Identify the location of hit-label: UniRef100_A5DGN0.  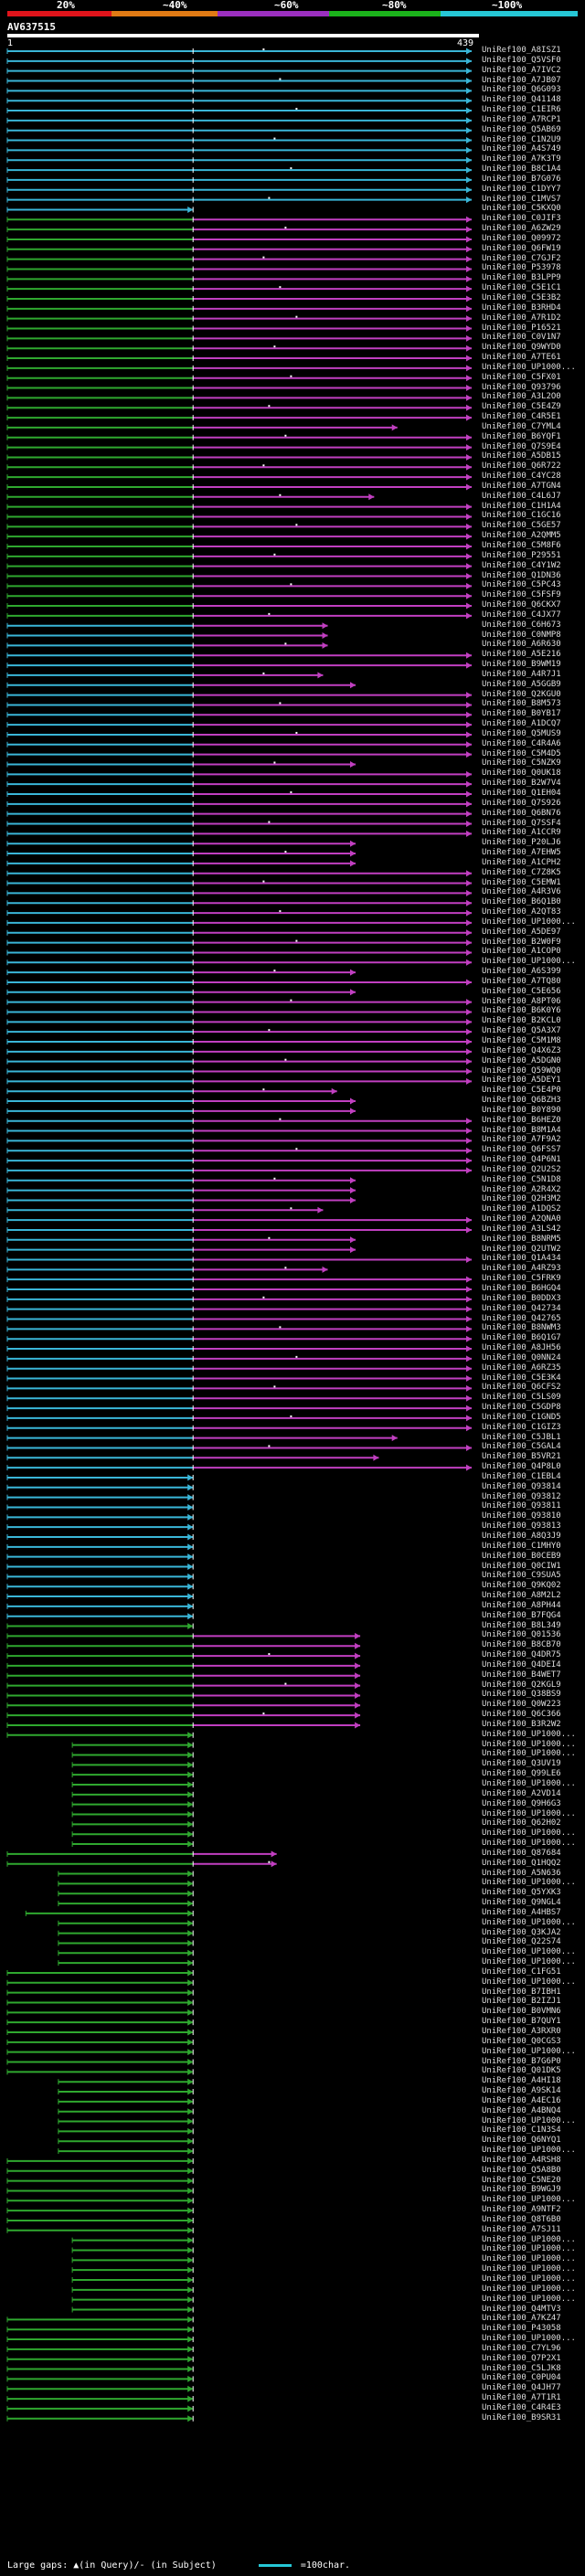
(521, 1060).